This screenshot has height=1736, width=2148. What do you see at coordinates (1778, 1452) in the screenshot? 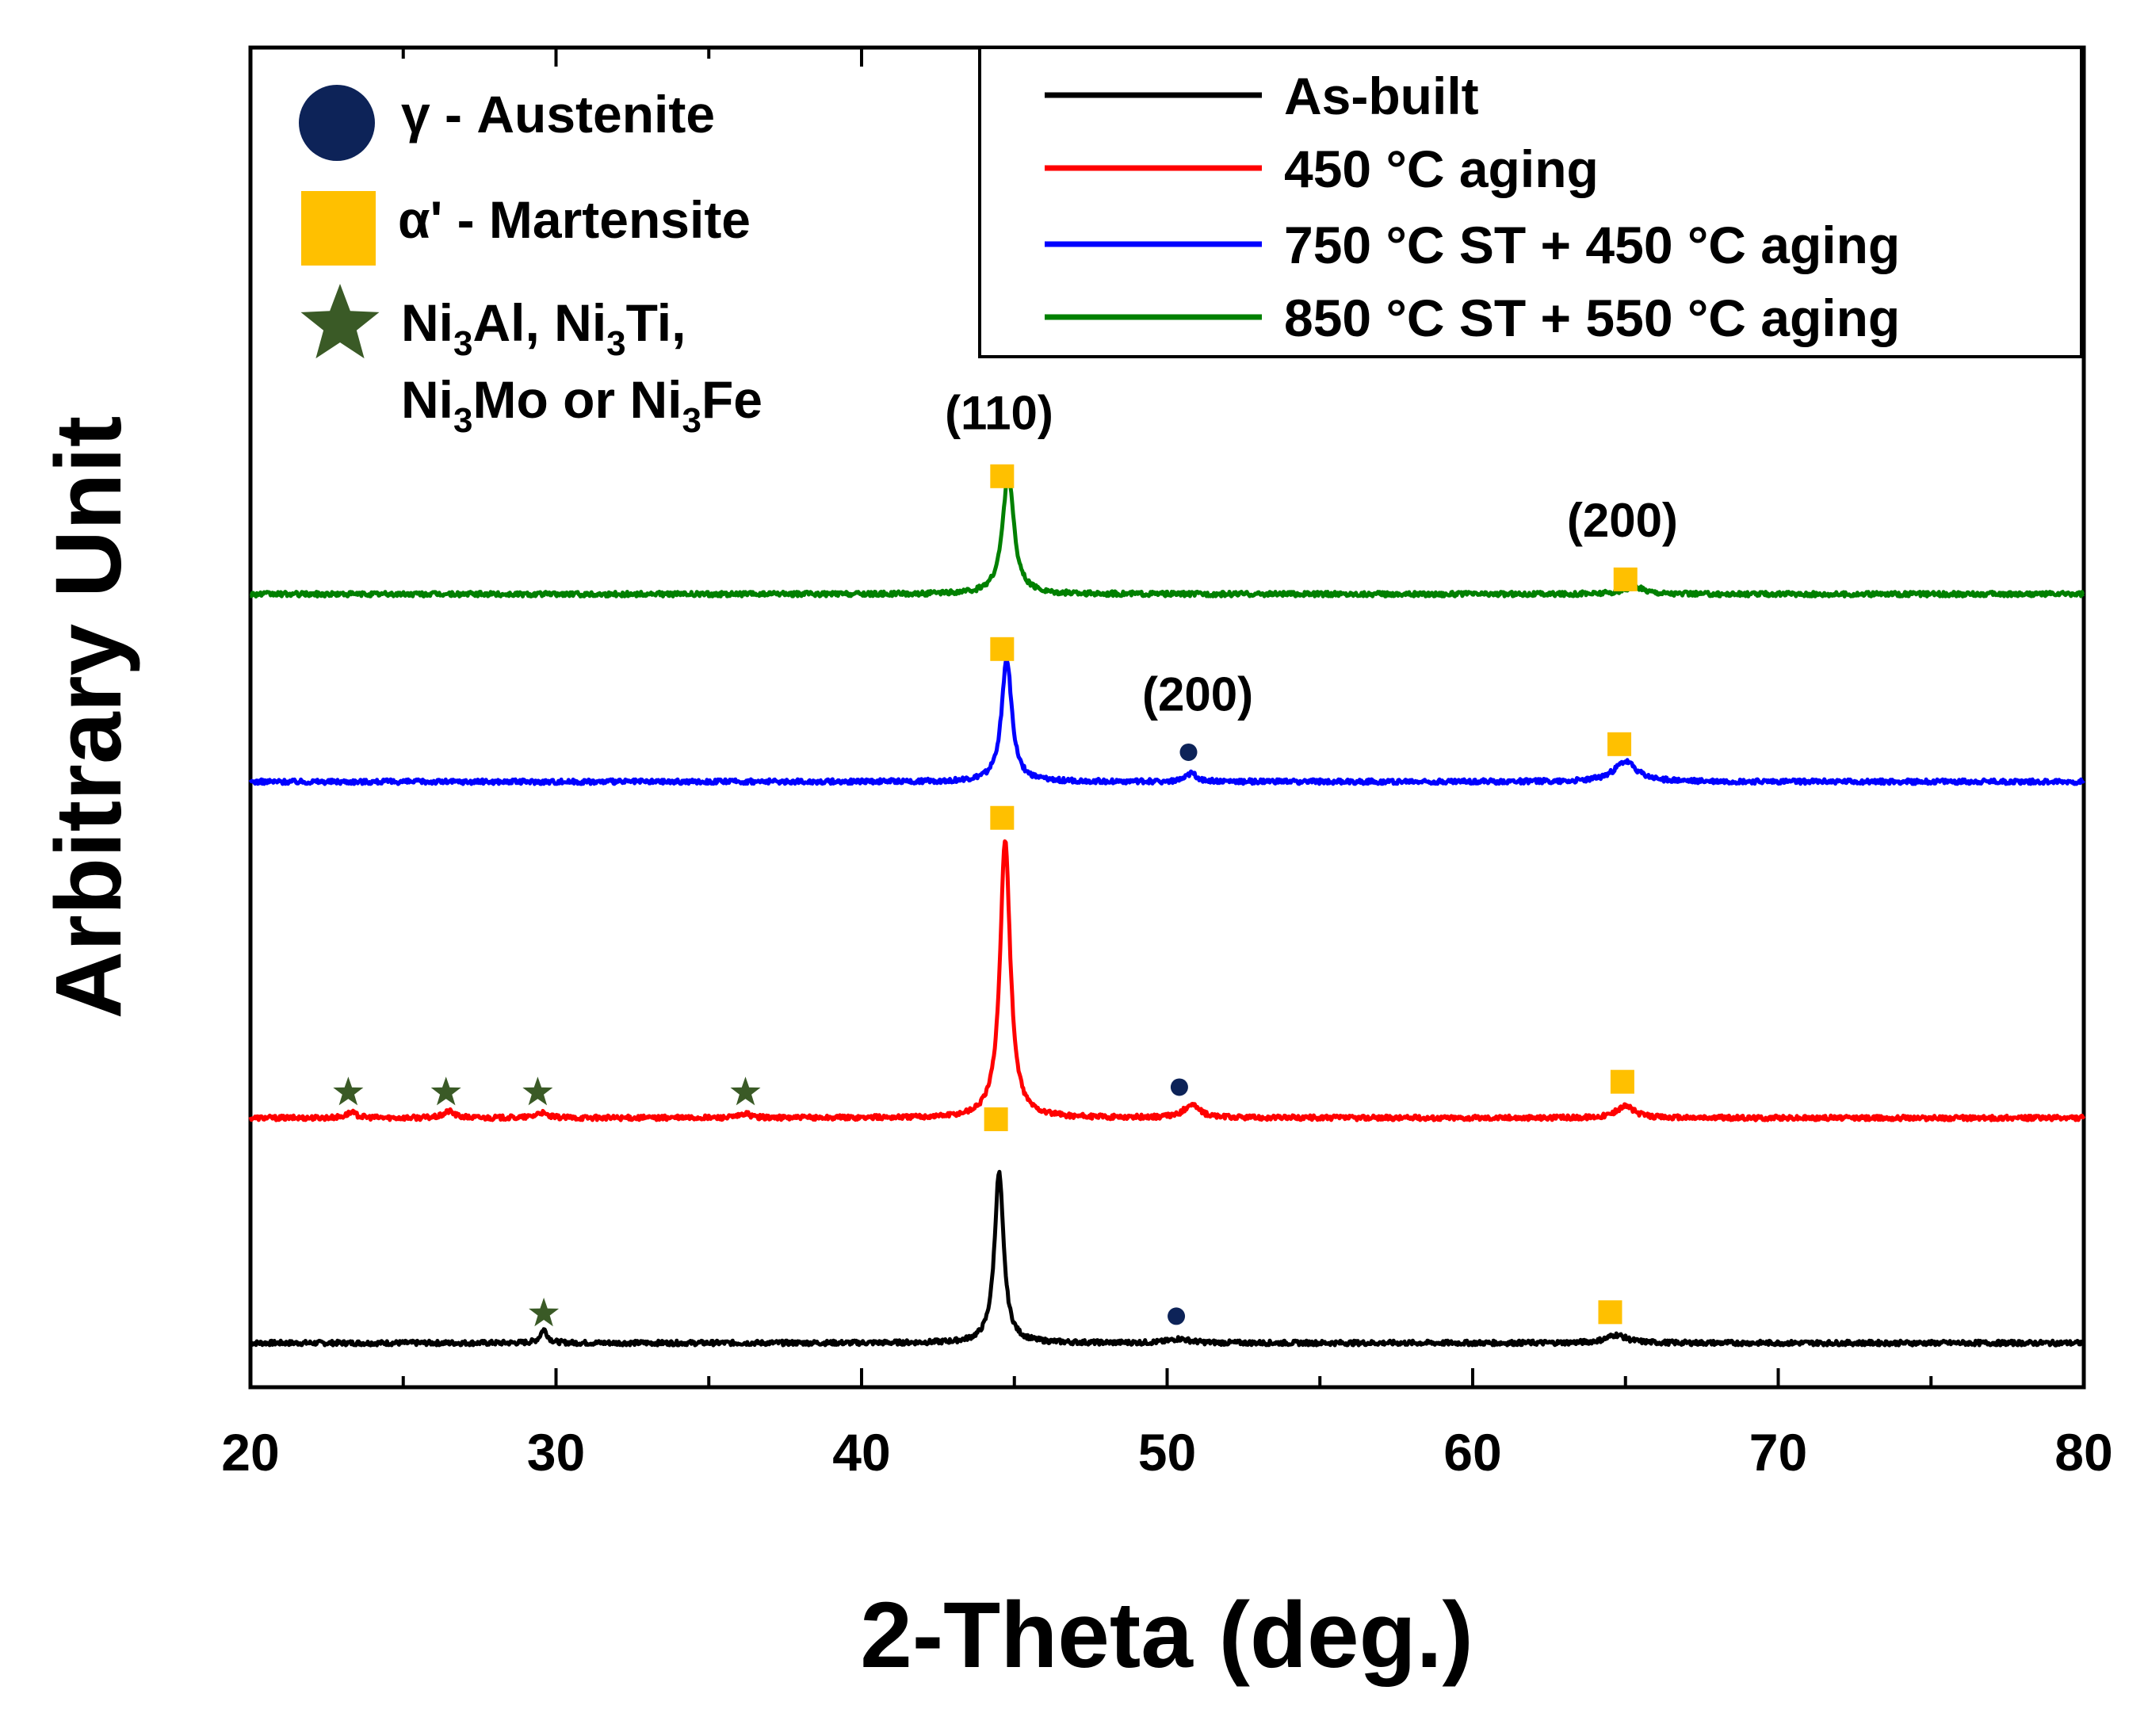
I see `x-tick-label: 70` at bounding box center [1778, 1452].